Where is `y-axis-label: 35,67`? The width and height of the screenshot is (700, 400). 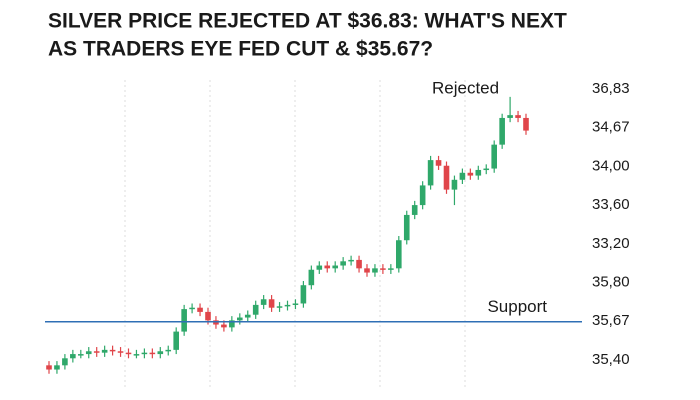 y-axis-label: 35,67 is located at coordinates (611, 320).